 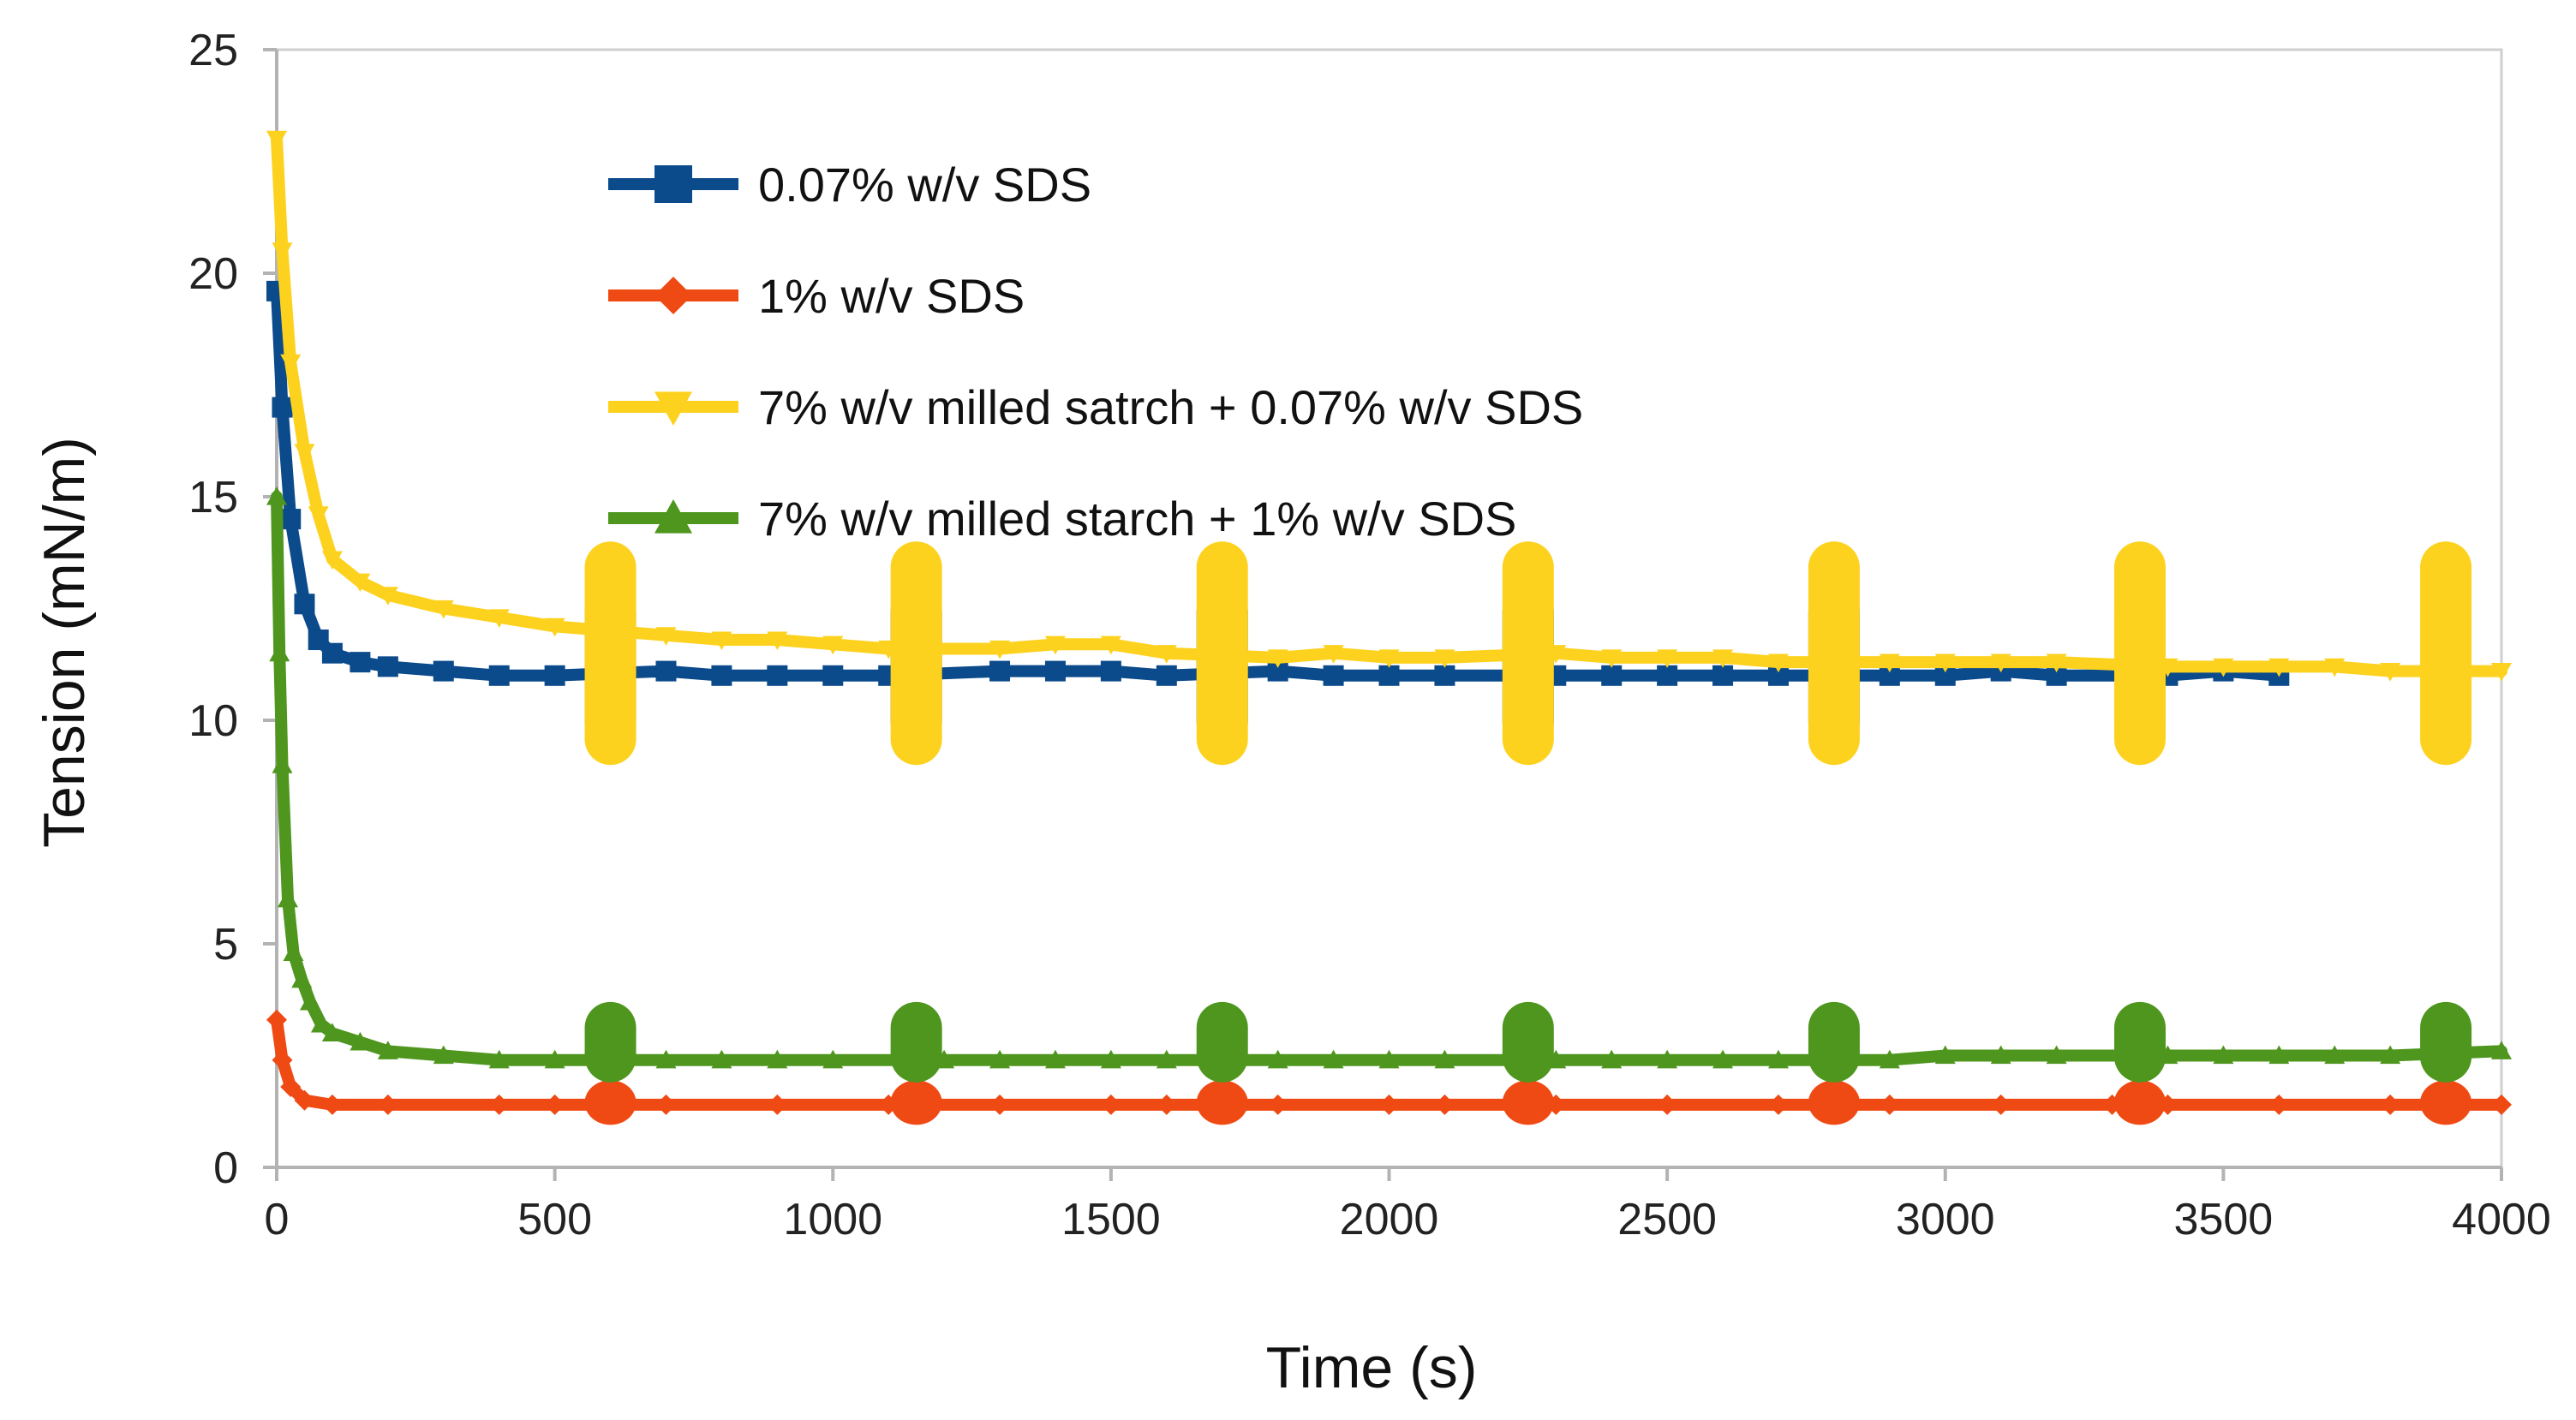 What do you see at coordinates (555, 1219) in the screenshot?
I see `x-tick-label: 500` at bounding box center [555, 1219].